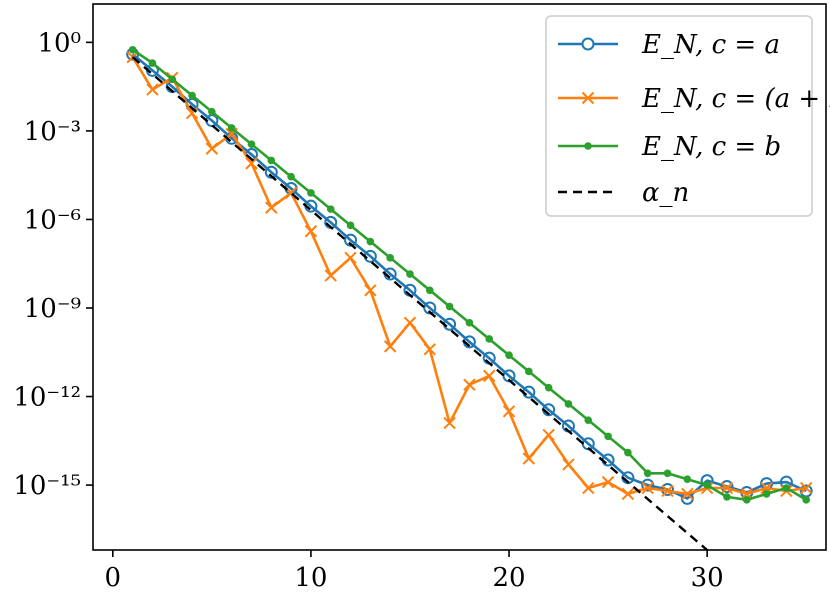 Image resolution: width=830 pixels, height=595 pixels. Describe the element at coordinates (310, 578) in the screenshot. I see `x-tick-label: 10` at that location.